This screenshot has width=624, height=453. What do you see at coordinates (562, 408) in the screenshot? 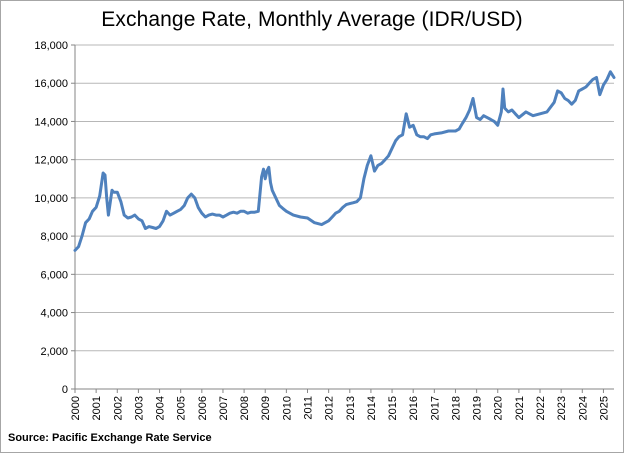
I see `x-tick-label: 2023` at bounding box center [562, 408].